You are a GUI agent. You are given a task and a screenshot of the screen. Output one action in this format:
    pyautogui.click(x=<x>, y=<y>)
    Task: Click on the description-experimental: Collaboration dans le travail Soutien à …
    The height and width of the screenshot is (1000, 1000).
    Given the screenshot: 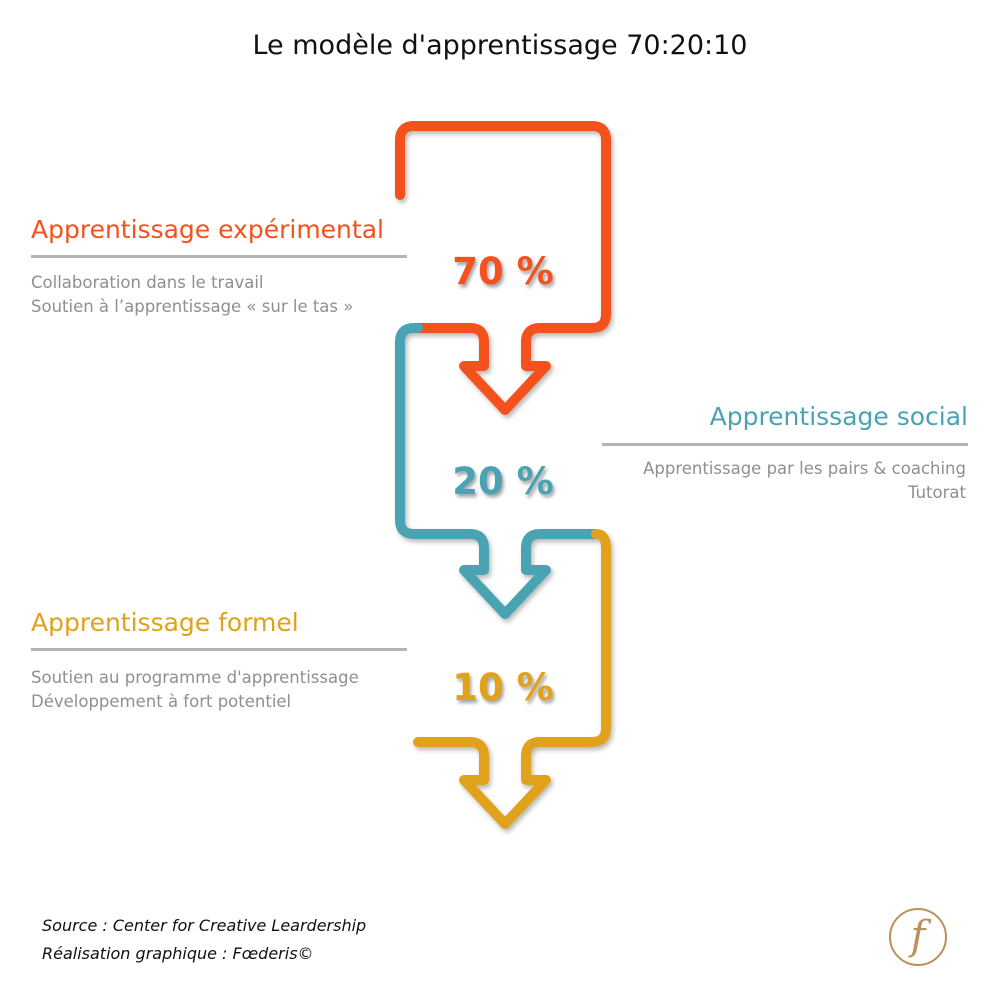 What is the action you would take?
    pyautogui.click(x=192, y=295)
    